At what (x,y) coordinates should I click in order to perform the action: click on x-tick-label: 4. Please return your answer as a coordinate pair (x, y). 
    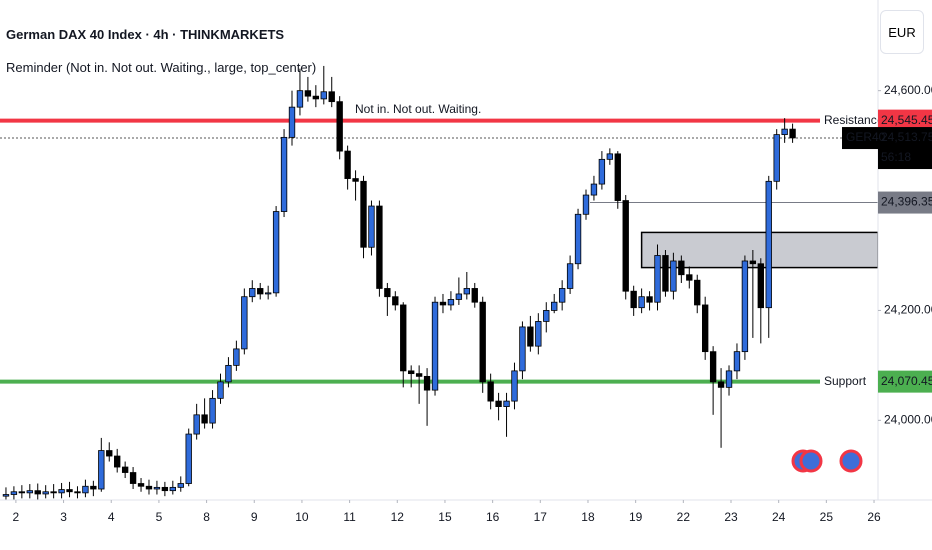
    Looking at the image, I should click on (111, 517).